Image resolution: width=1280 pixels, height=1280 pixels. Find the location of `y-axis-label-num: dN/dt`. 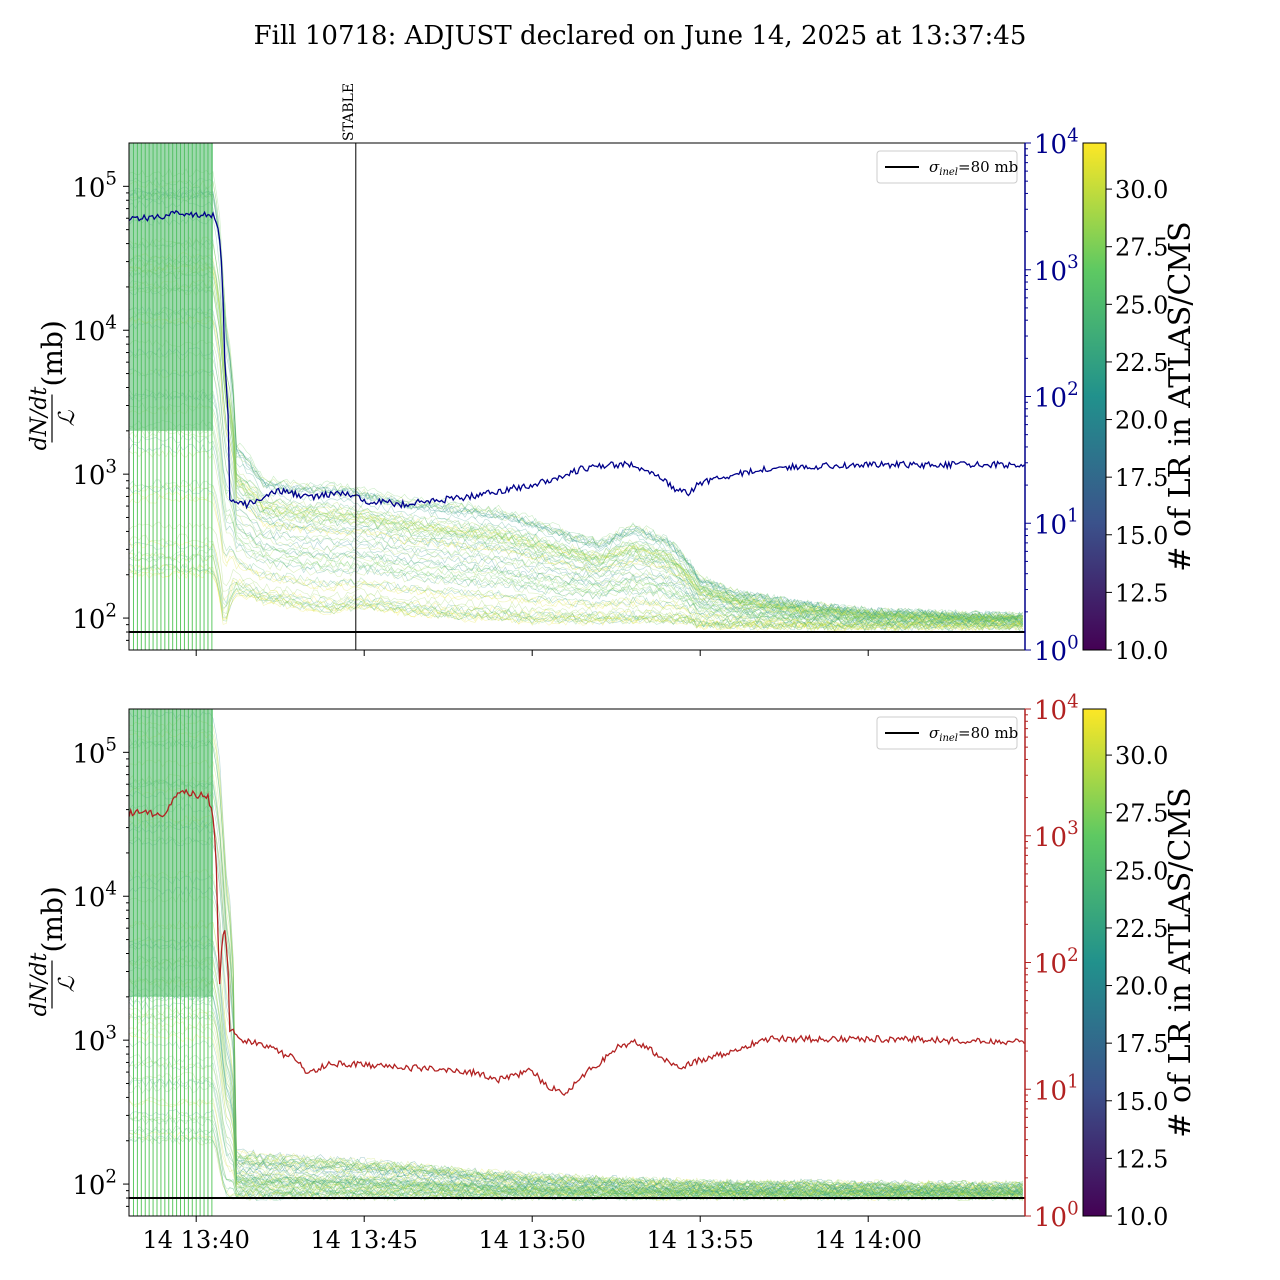

y-axis-label-num: dN/dt is located at coordinates (39, 985).